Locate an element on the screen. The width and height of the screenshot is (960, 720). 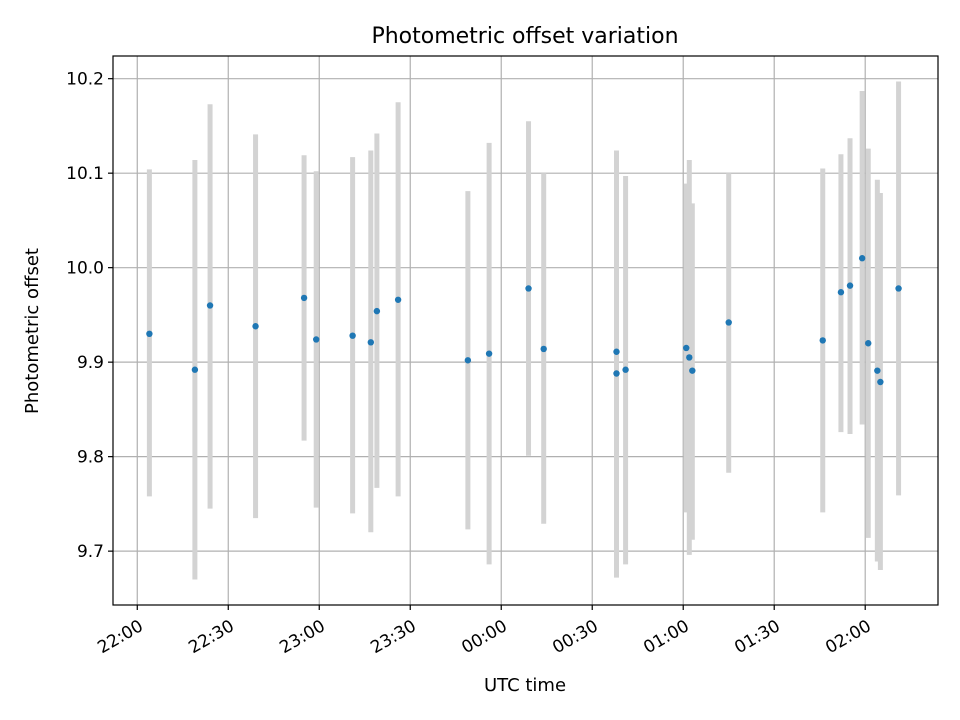
y-tick-label: 9.9 is located at coordinates (90, 363).